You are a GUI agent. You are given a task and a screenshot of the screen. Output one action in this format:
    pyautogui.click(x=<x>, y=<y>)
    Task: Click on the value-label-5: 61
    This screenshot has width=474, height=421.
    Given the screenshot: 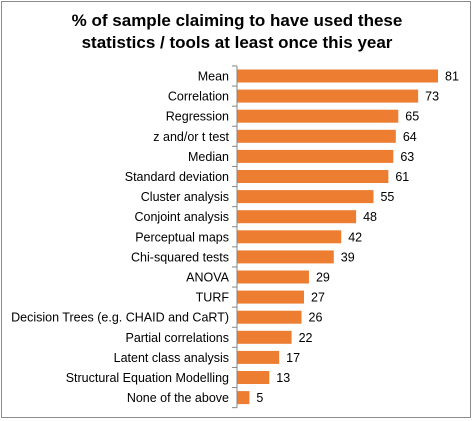 What is the action you would take?
    pyautogui.click(x=402, y=177)
    